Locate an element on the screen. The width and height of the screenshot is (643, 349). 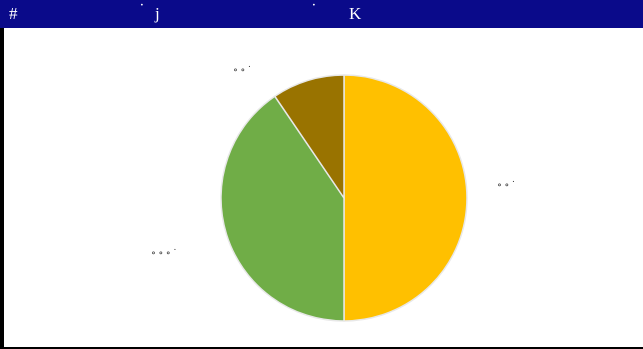
title-glyph: # is located at coordinates (13, 13).